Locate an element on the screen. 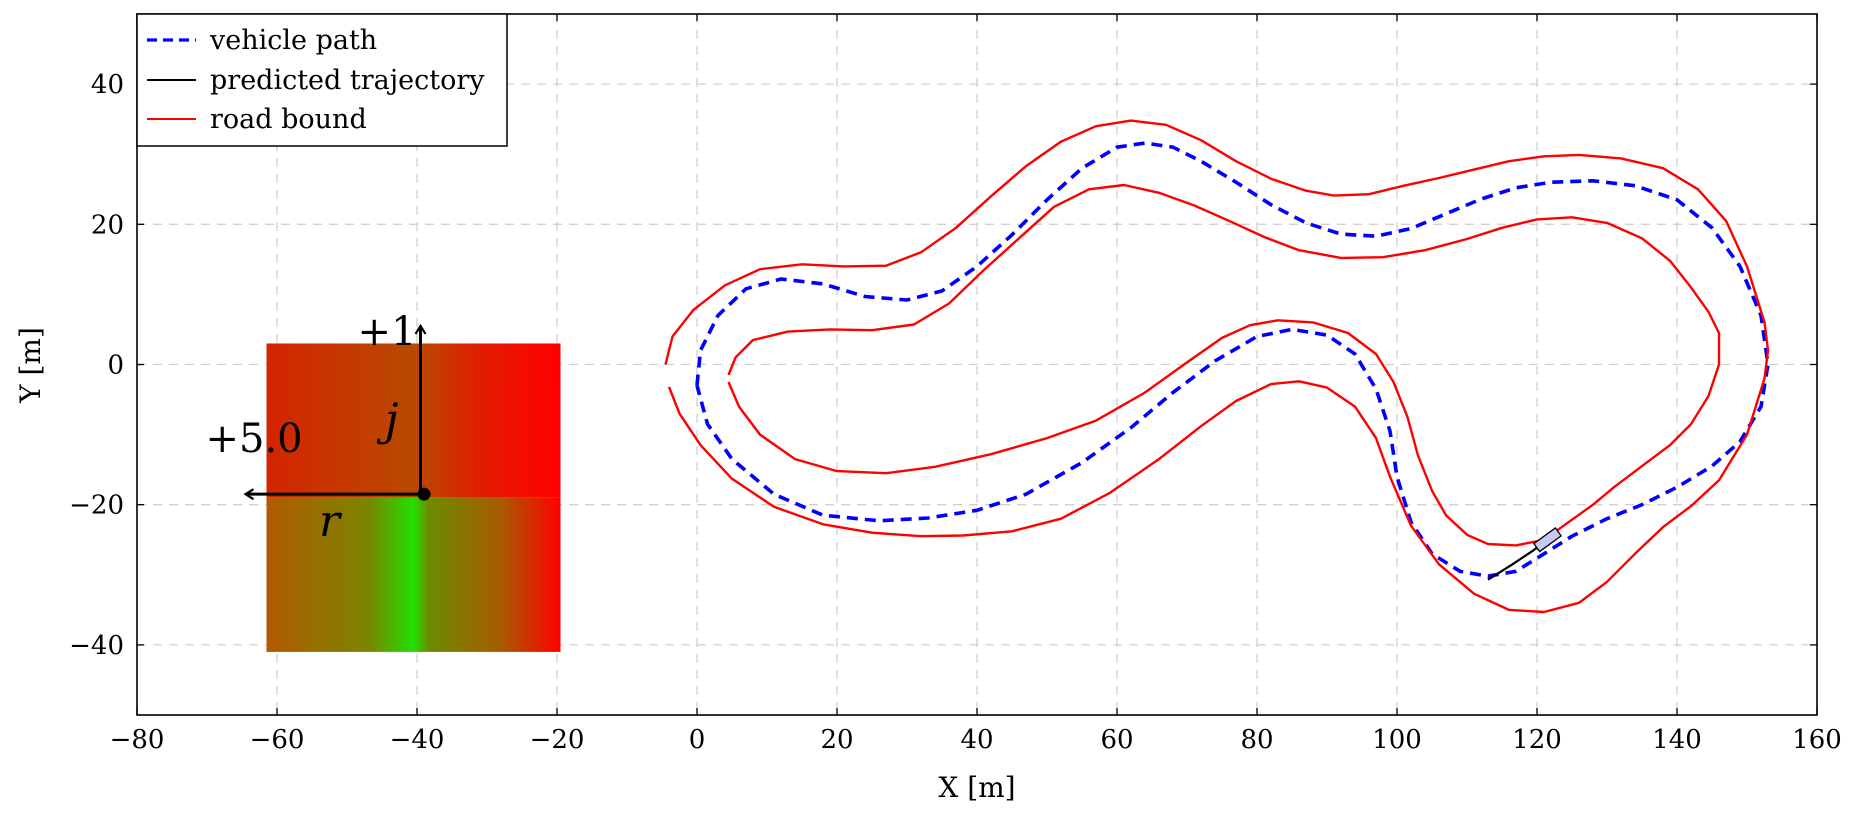  x-tick-label: −40 is located at coordinates (417, 740).